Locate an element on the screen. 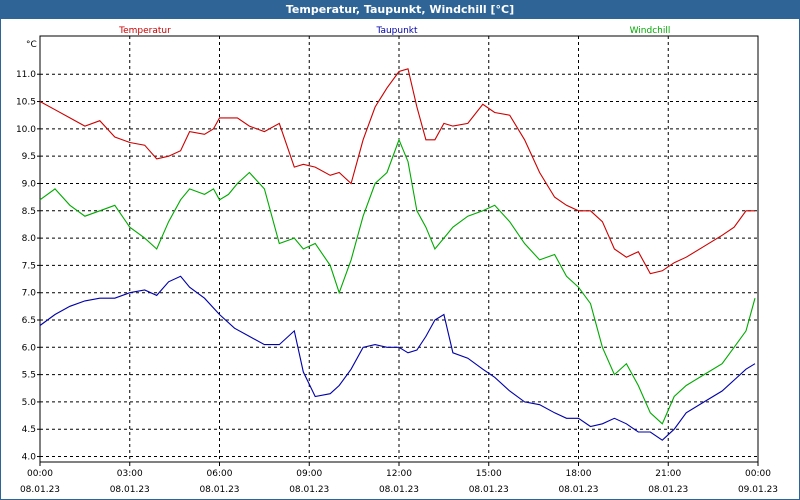 The image size is (800, 500). x-tick-time-label: 09:00 is located at coordinates (309, 474).